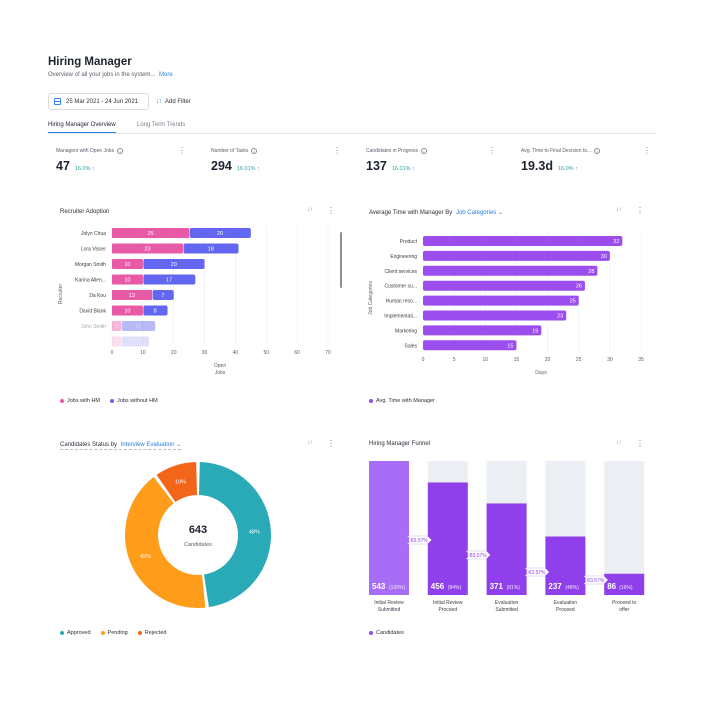 The width and height of the screenshot is (706, 701). What do you see at coordinates (166, 75) in the screenshot?
I see `more-link: More` at bounding box center [166, 75].